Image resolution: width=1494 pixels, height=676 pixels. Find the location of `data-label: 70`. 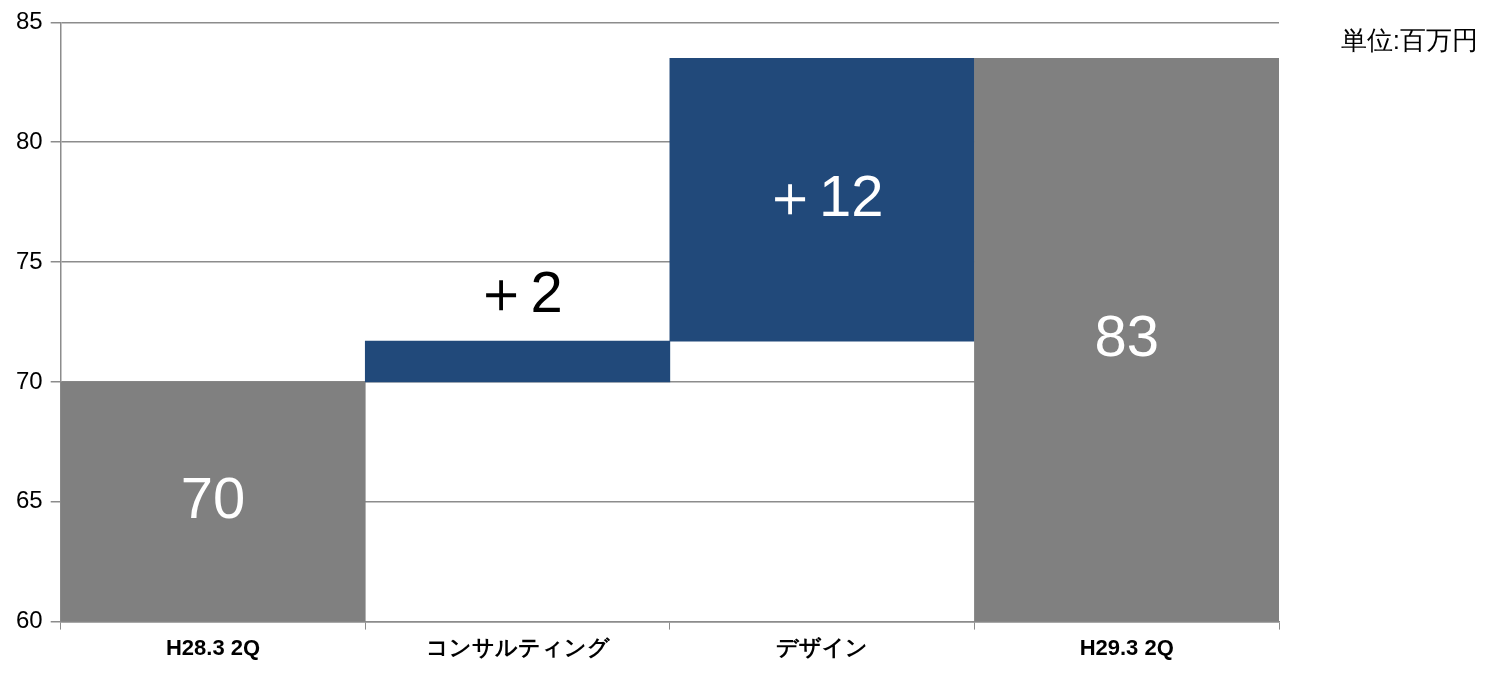

data-label: 70 is located at coordinates (213, 497).